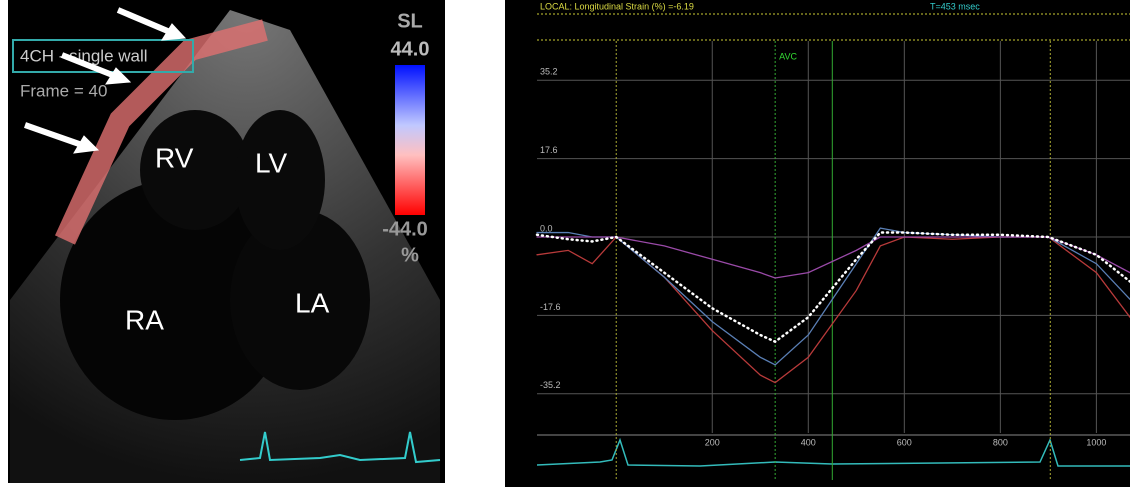 The width and height of the screenshot is (1130, 492). What do you see at coordinates (410, 255) in the screenshot?
I see `scale-unit: %` at bounding box center [410, 255].